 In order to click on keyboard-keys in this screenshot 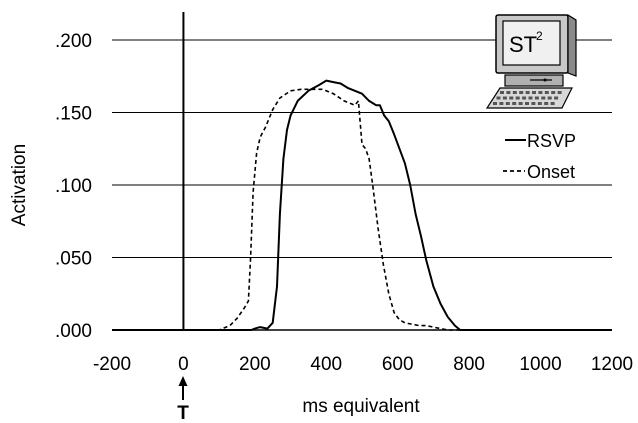, I will do `click(527, 98)`.